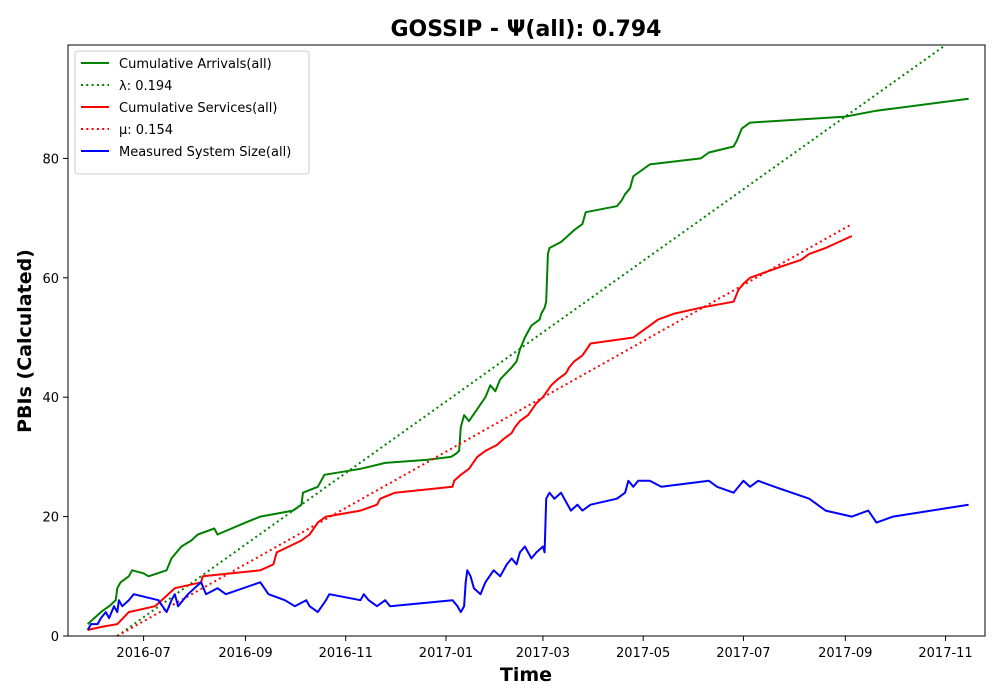 This screenshot has height=700, width=1000. I want to click on y-tick-label: 40, so click(50, 398).